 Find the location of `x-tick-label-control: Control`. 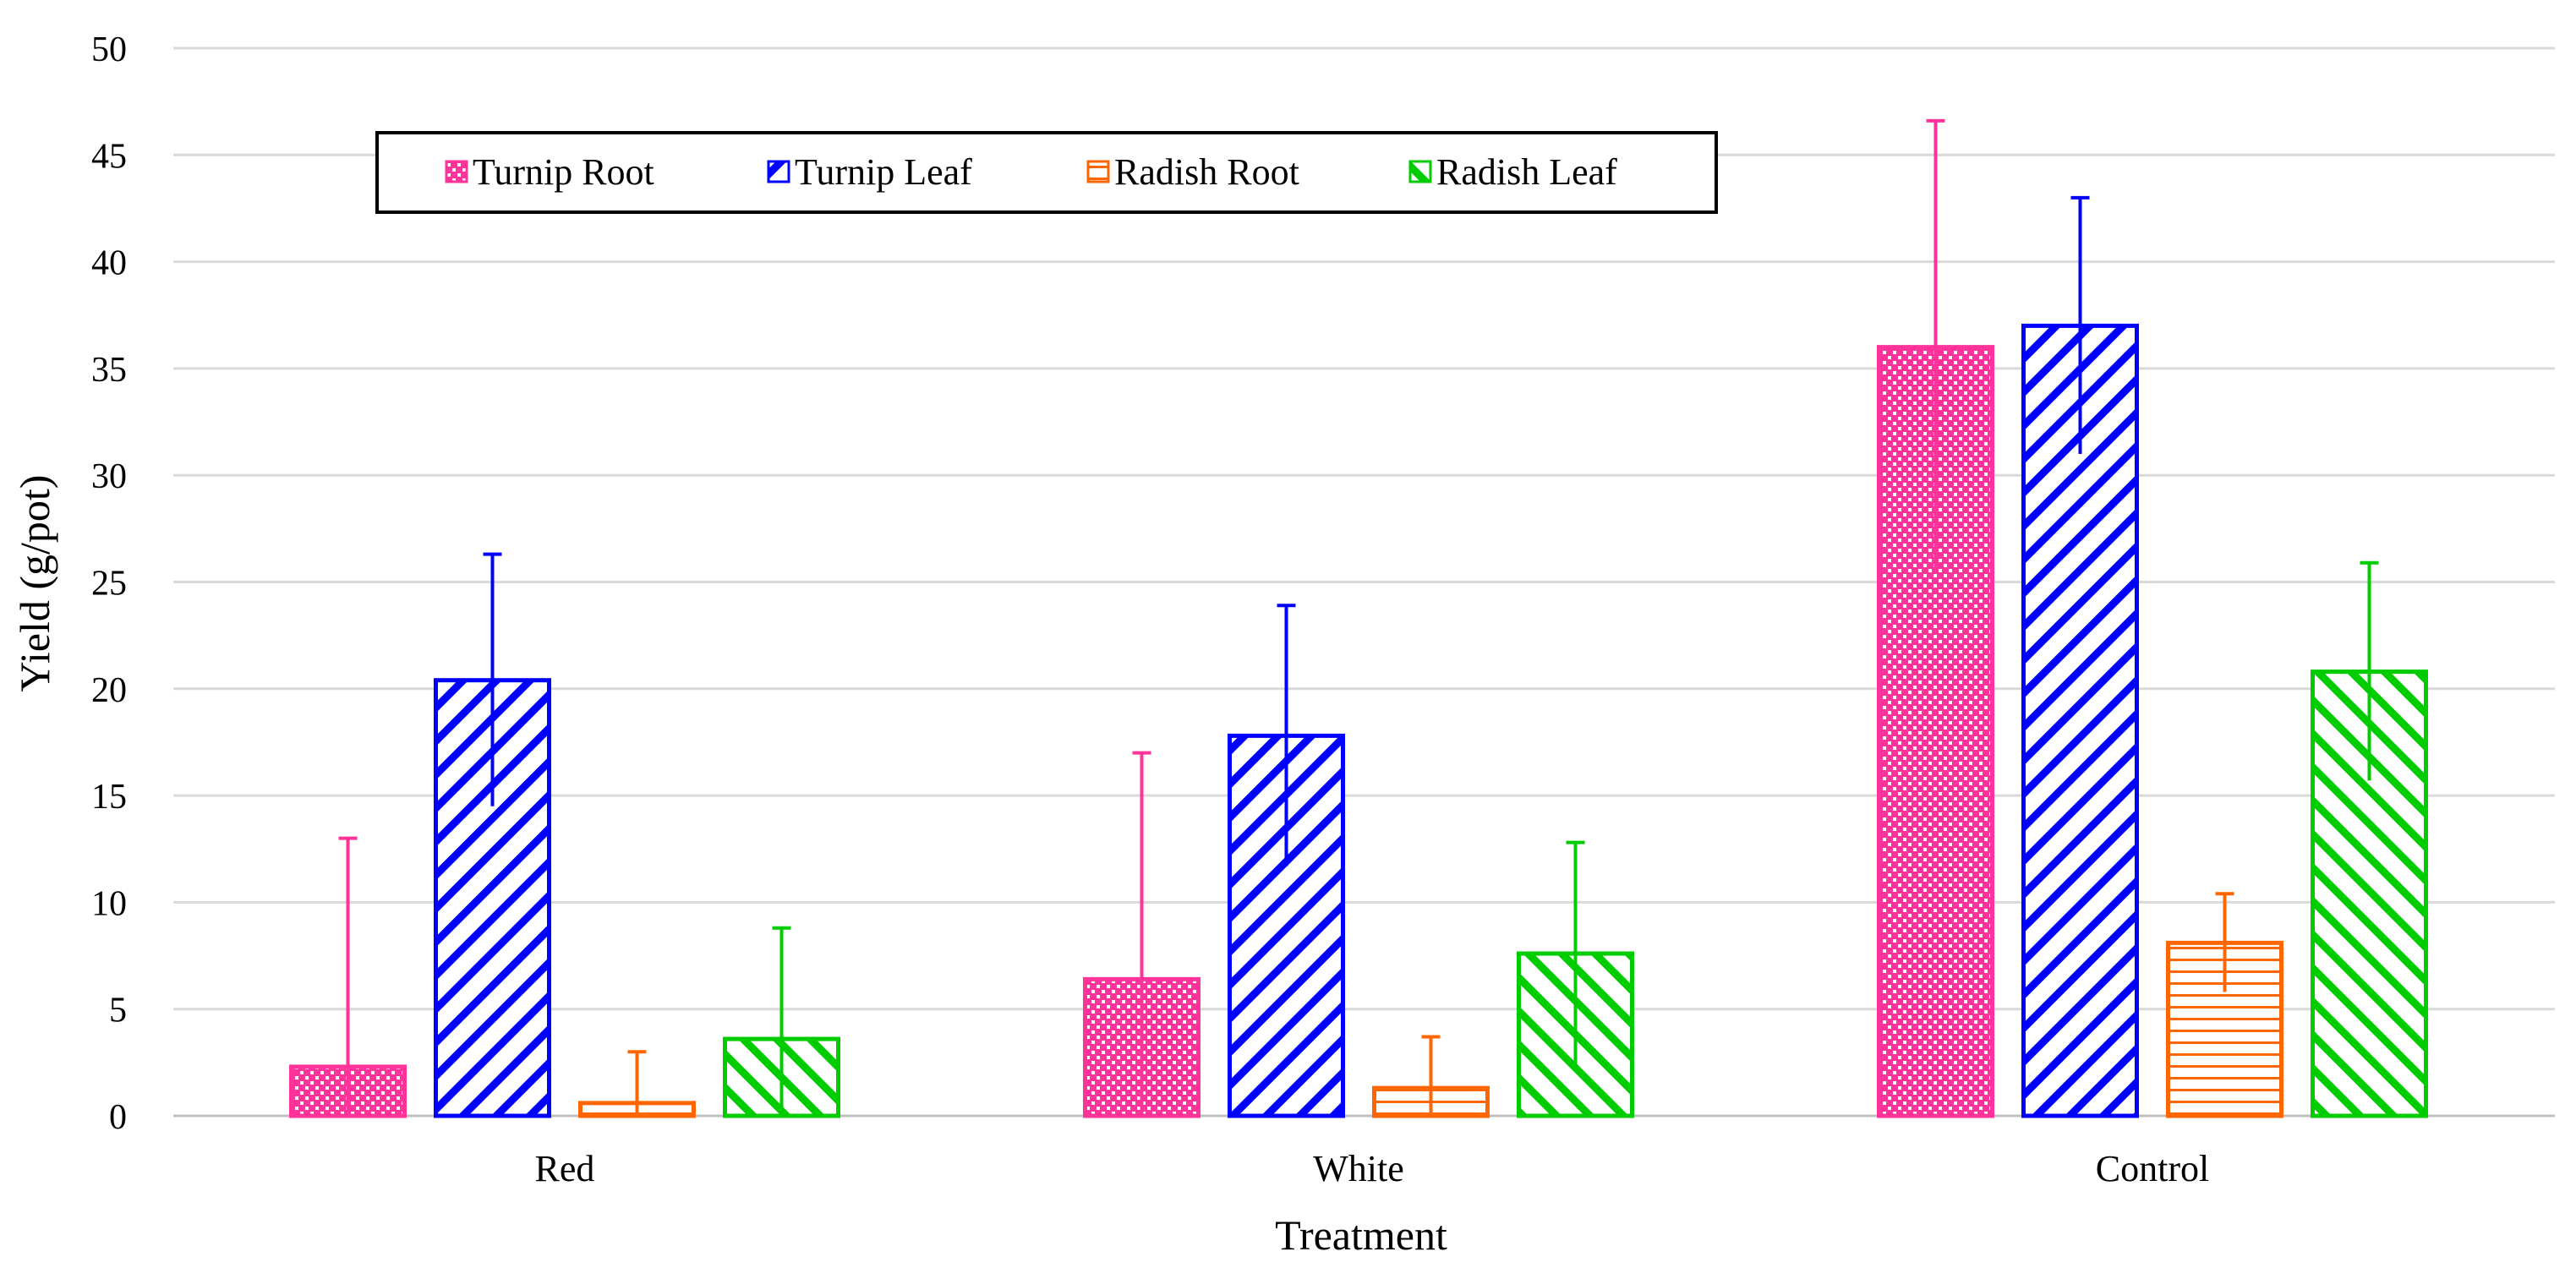

x-tick-label-control: Control is located at coordinates (2152, 1168).